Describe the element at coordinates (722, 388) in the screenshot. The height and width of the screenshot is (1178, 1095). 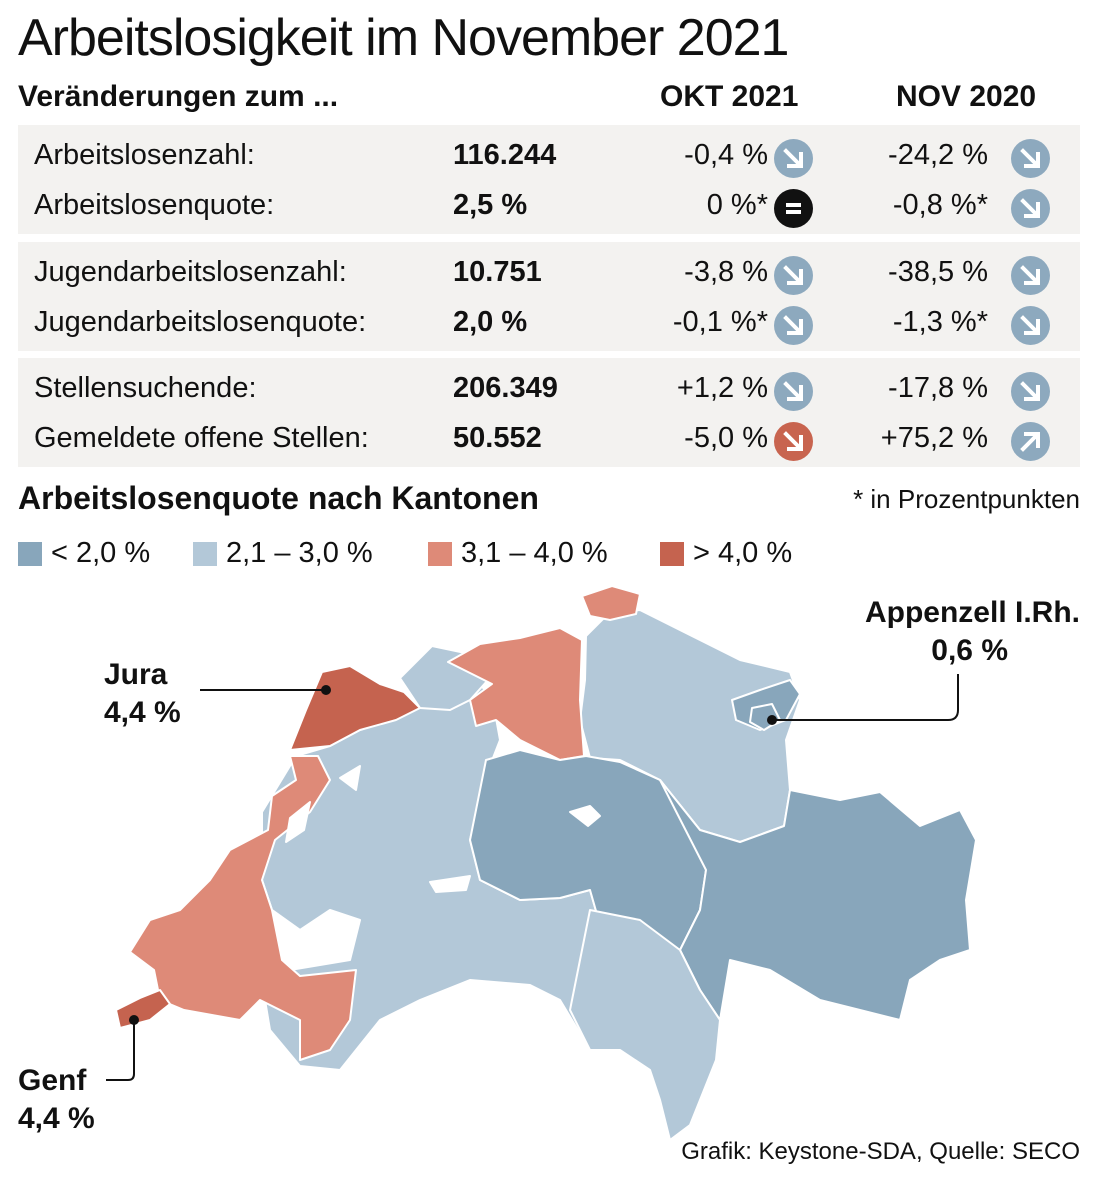
I see `change-okt-2021: +1,2 %` at that location.